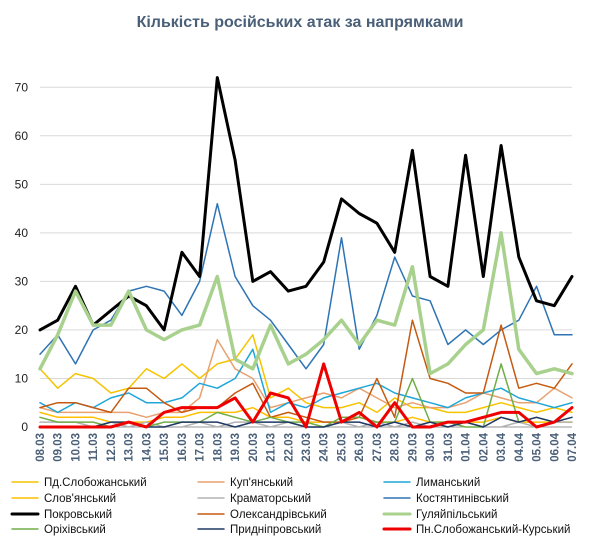 This screenshot has height=545, width=590. Describe the element at coordinates (555, 446) in the screenshot. I see `x-tick-label: 06.04` at that location.